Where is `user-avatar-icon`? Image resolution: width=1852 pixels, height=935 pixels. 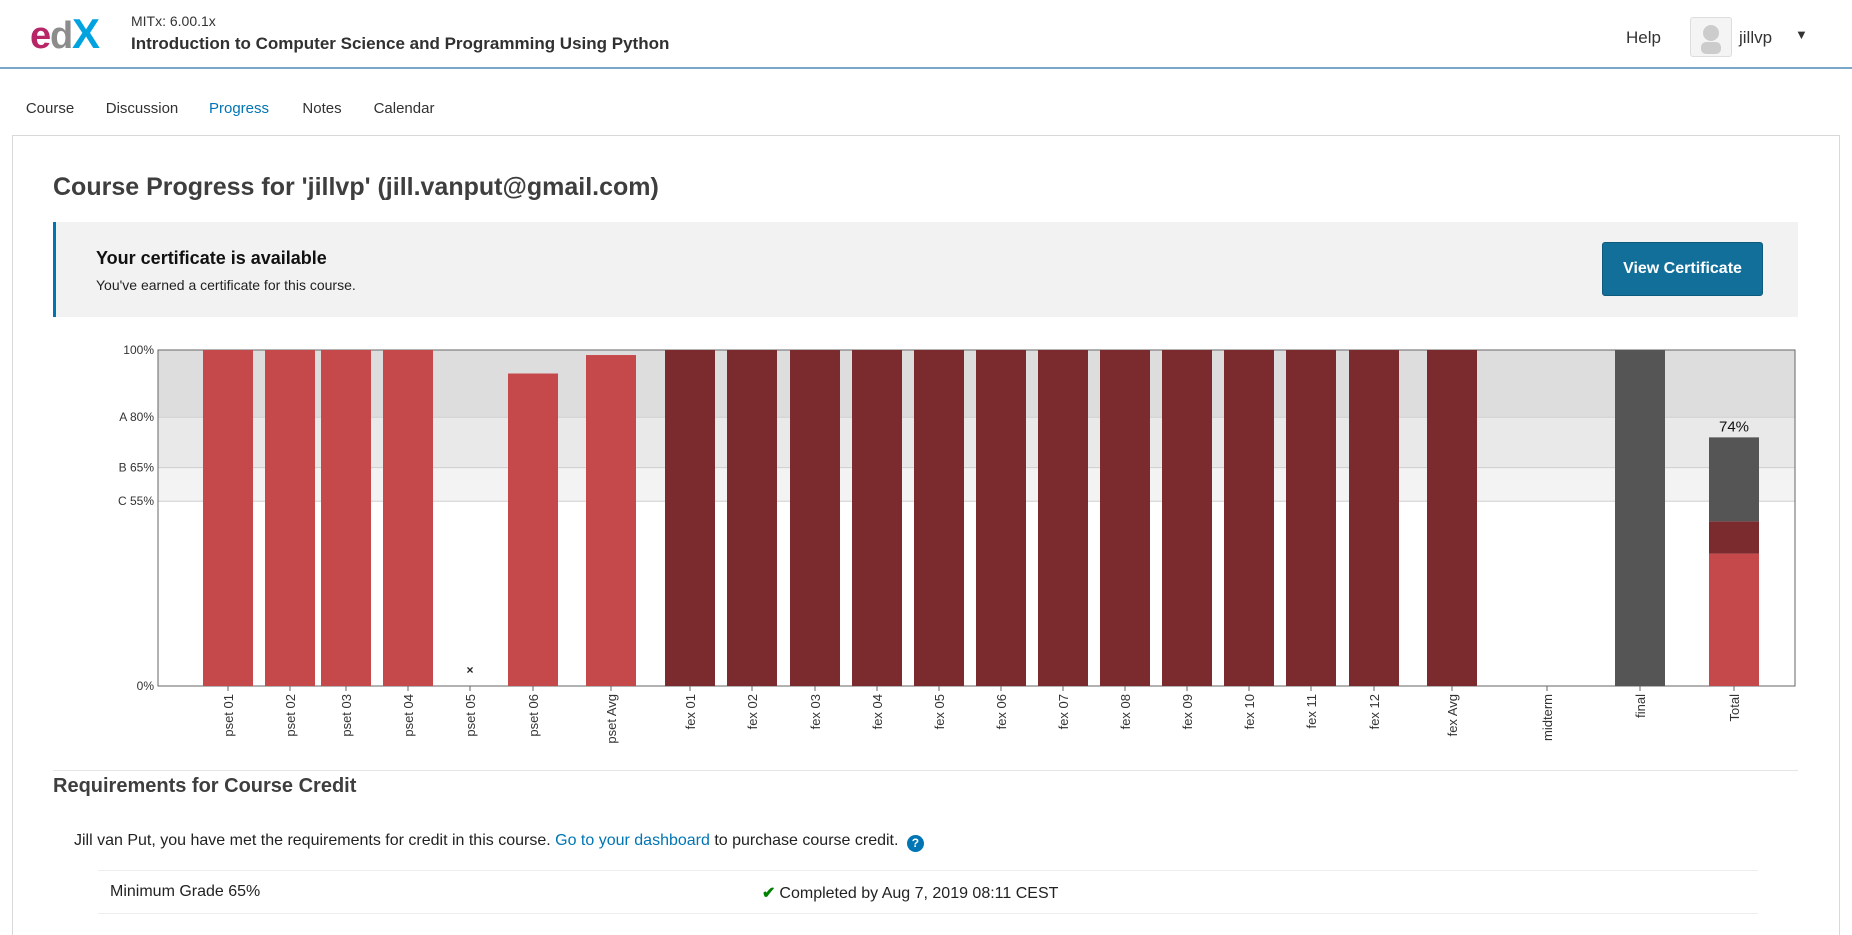 user-avatar-icon is located at coordinates (1711, 39).